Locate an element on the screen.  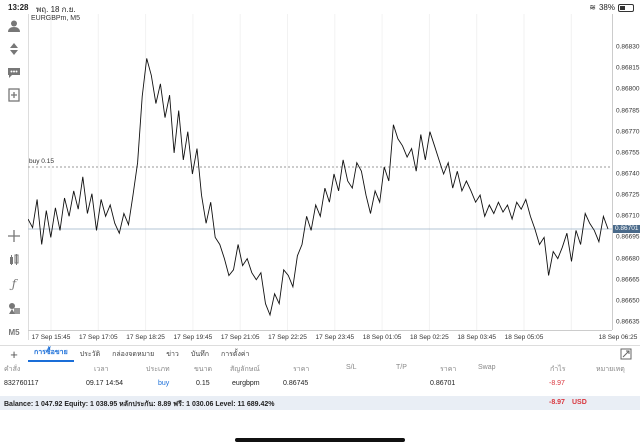
wifi-icon: ≋ is located at coordinates (592, 7).